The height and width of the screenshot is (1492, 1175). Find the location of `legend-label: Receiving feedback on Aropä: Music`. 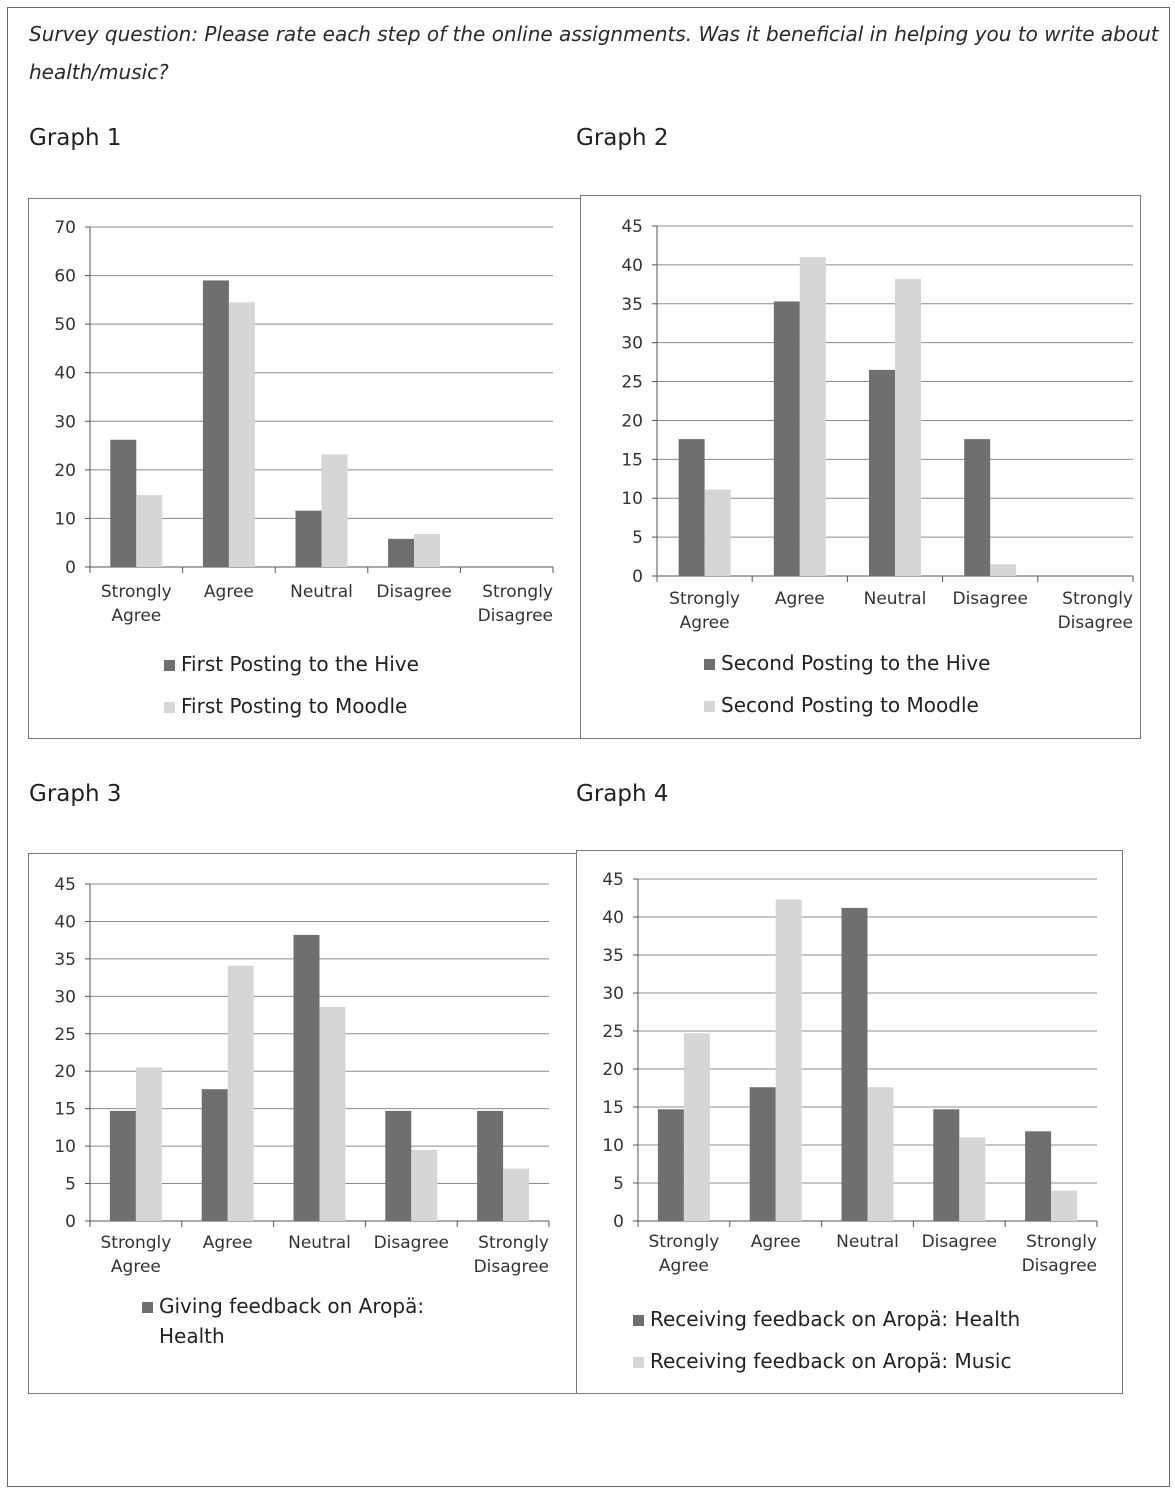

legend-label: Receiving feedback on Aropä: Music is located at coordinates (831, 1361).